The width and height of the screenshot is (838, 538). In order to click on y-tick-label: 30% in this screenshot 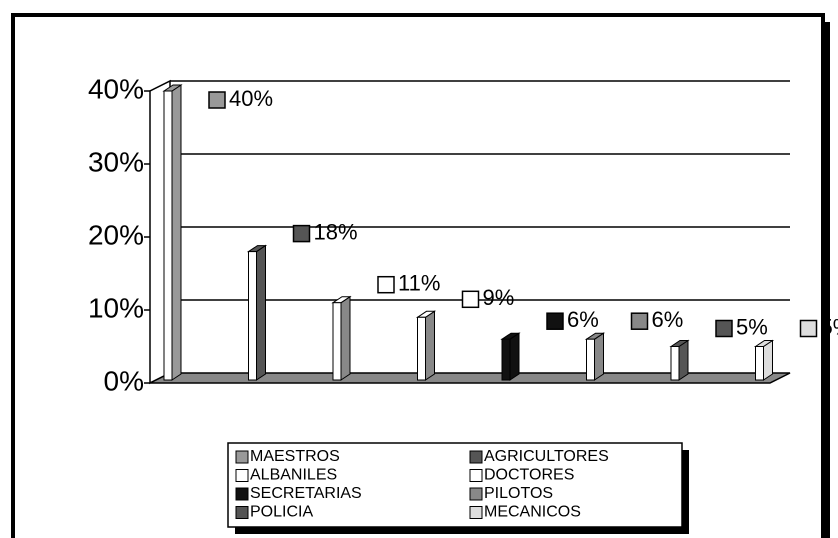, I will do `click(116, 161)`.